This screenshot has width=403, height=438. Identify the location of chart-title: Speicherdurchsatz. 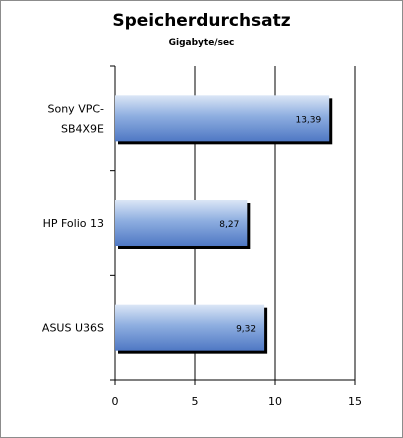
(201, 21).